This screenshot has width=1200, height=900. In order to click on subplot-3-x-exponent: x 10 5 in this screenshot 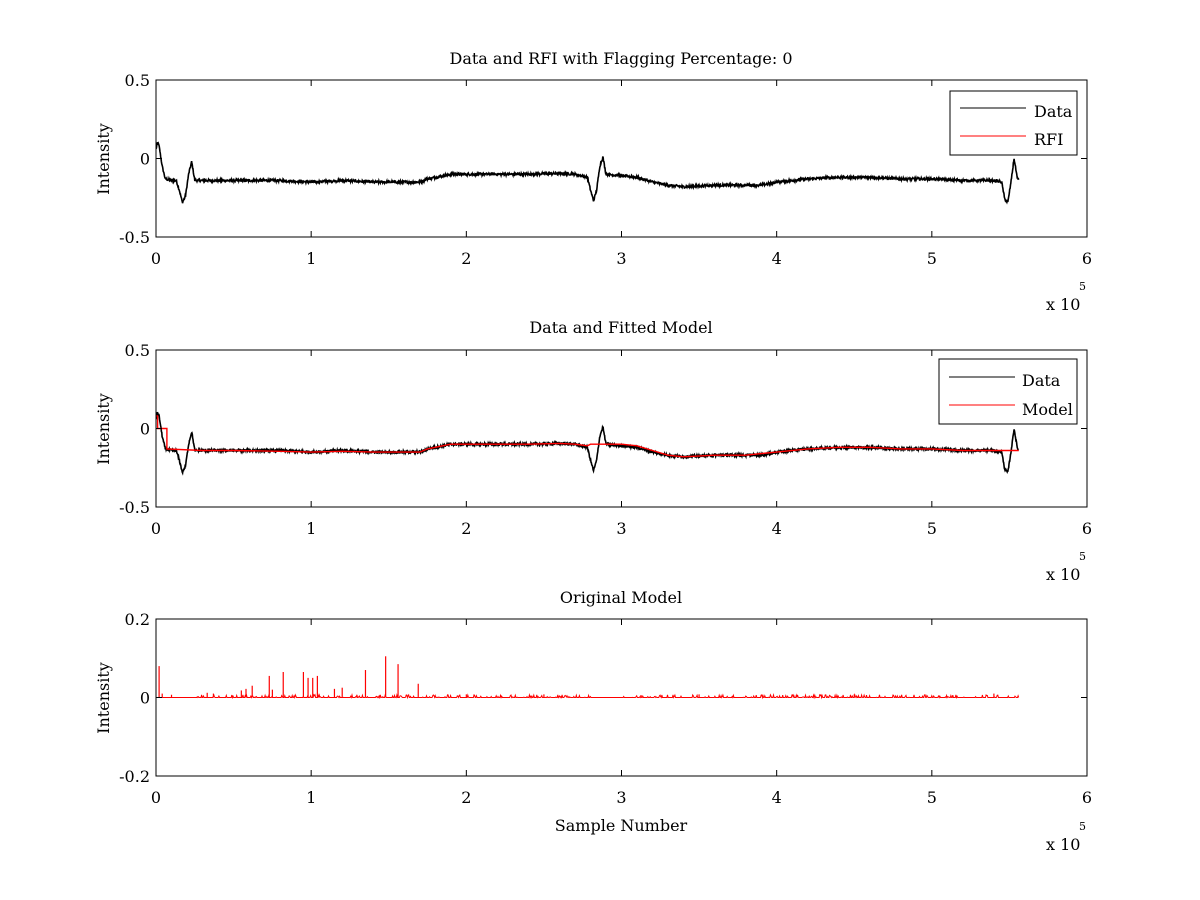, I will do `click(1066, 837)`.